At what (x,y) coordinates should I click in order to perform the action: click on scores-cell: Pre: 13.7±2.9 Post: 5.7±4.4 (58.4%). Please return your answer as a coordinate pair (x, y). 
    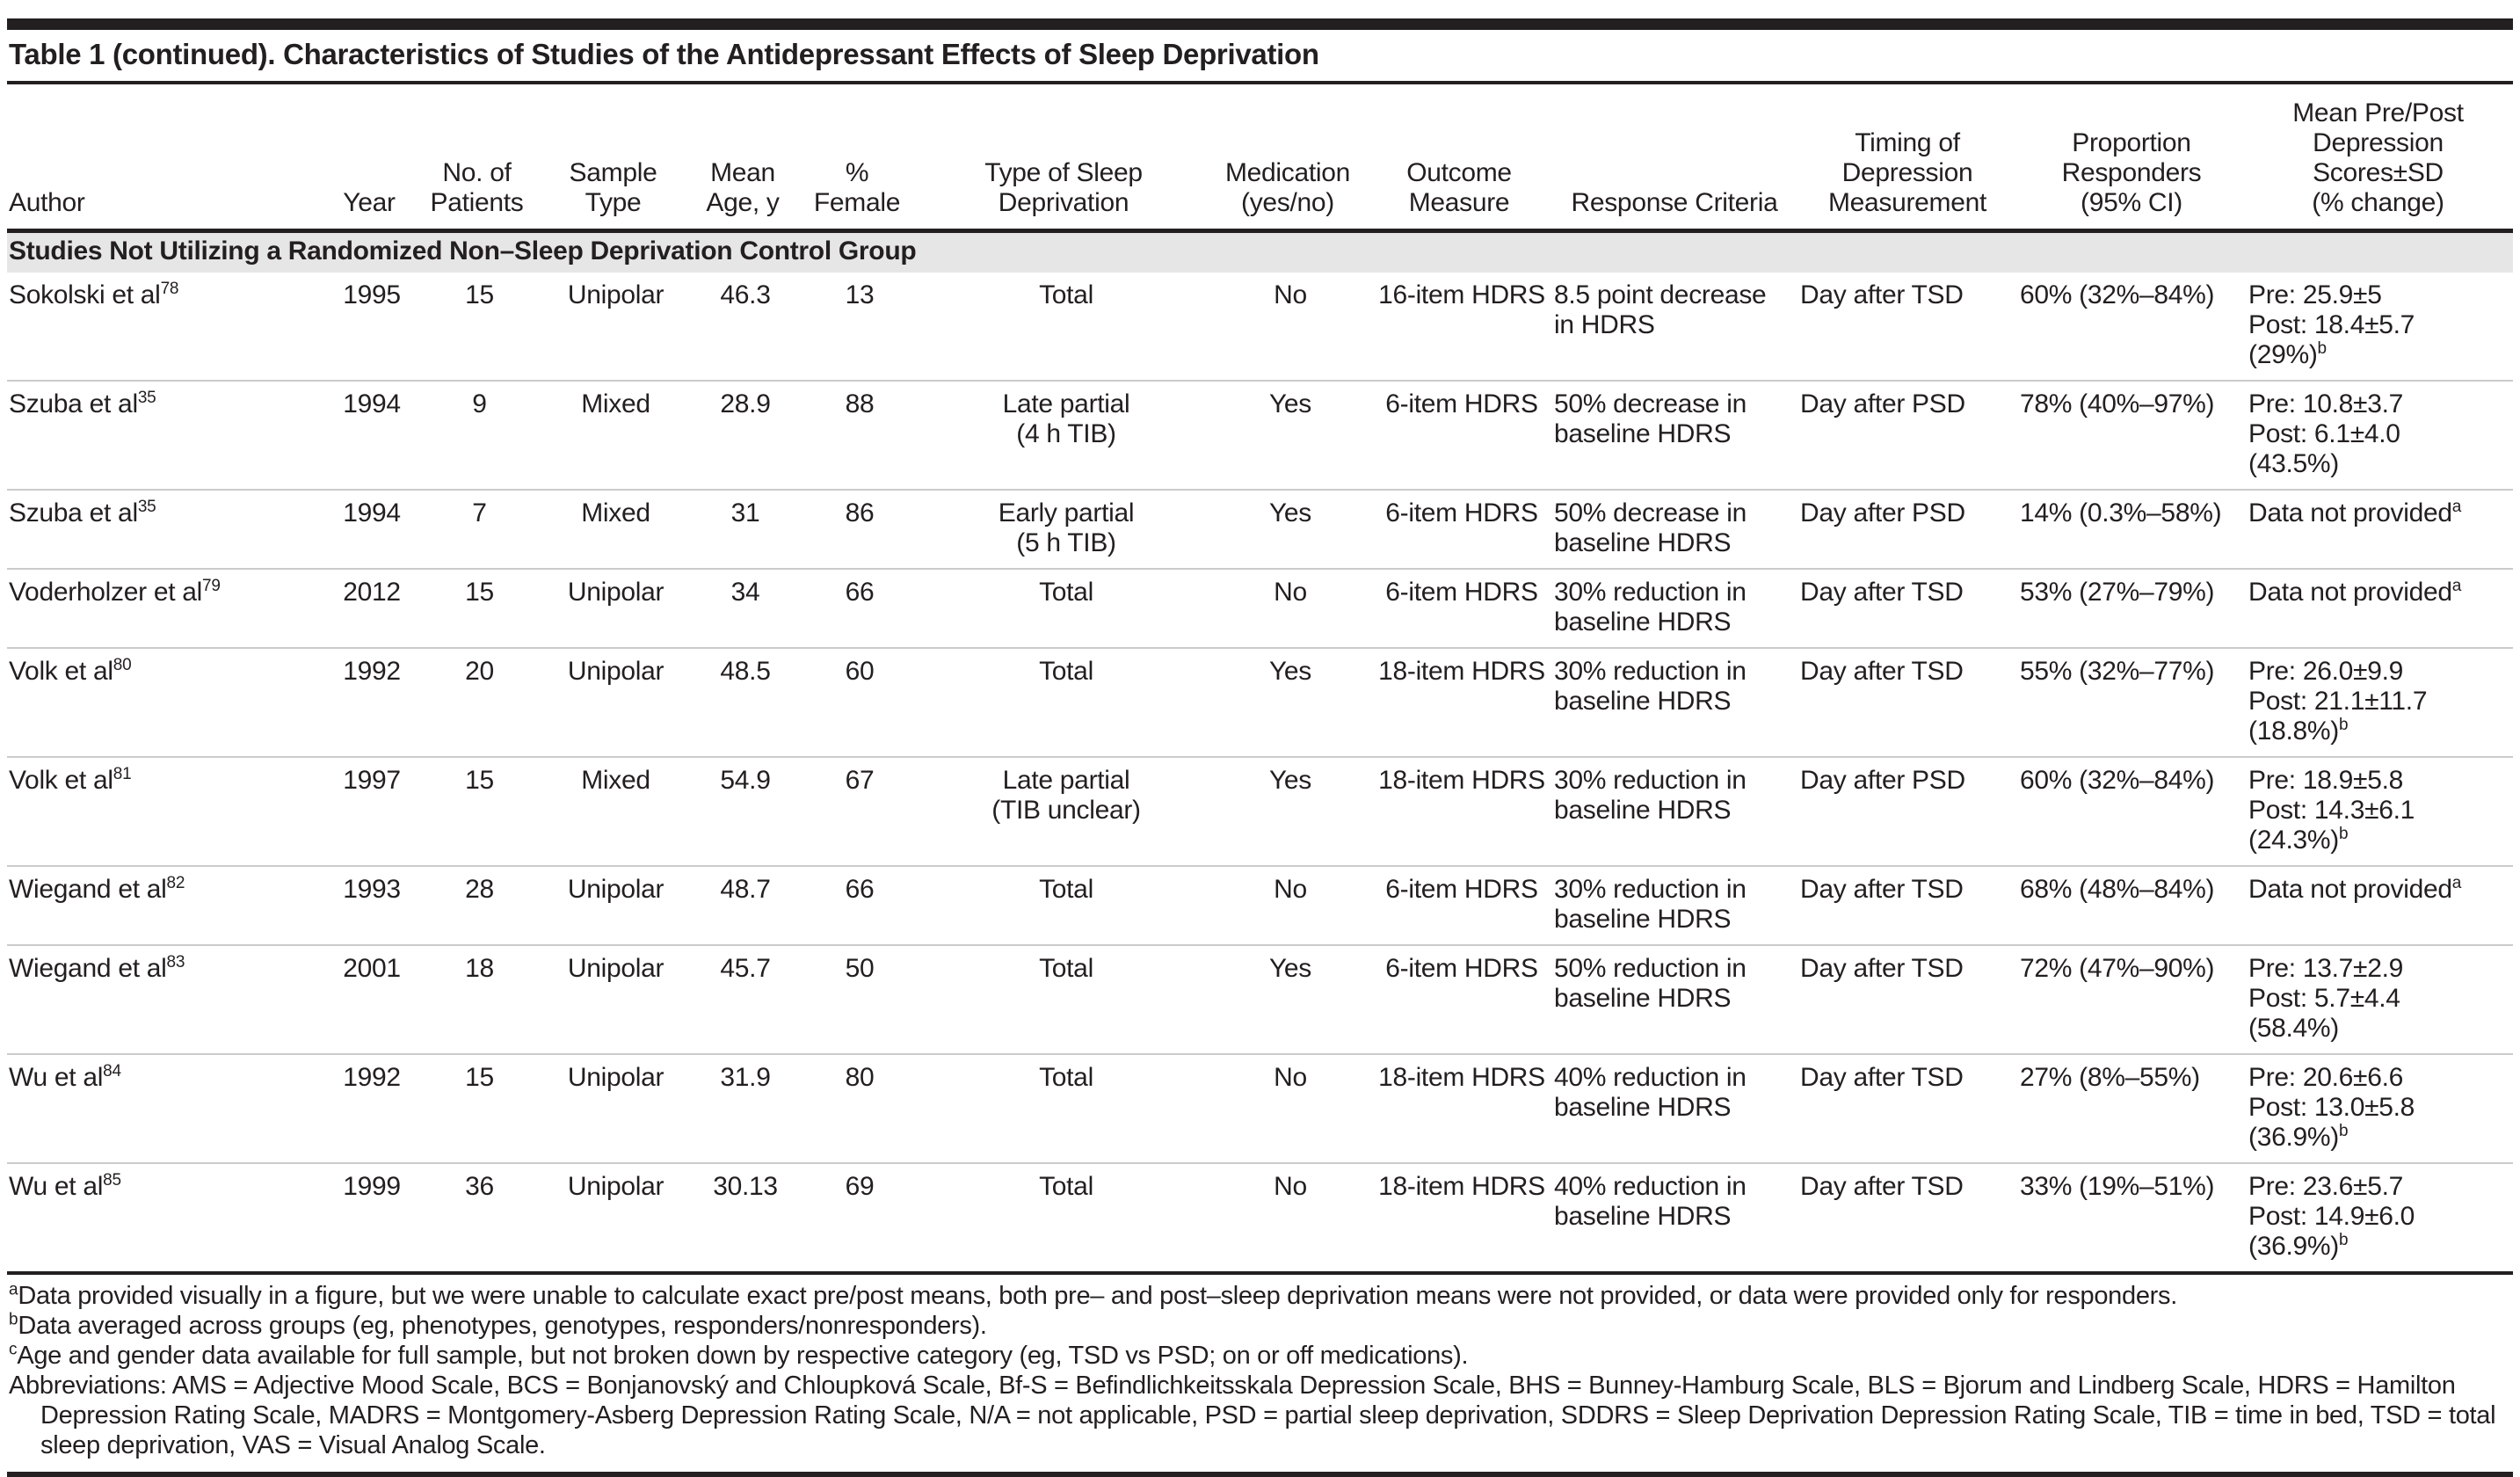
    Looking at the image, I should click on (2380, 1000).